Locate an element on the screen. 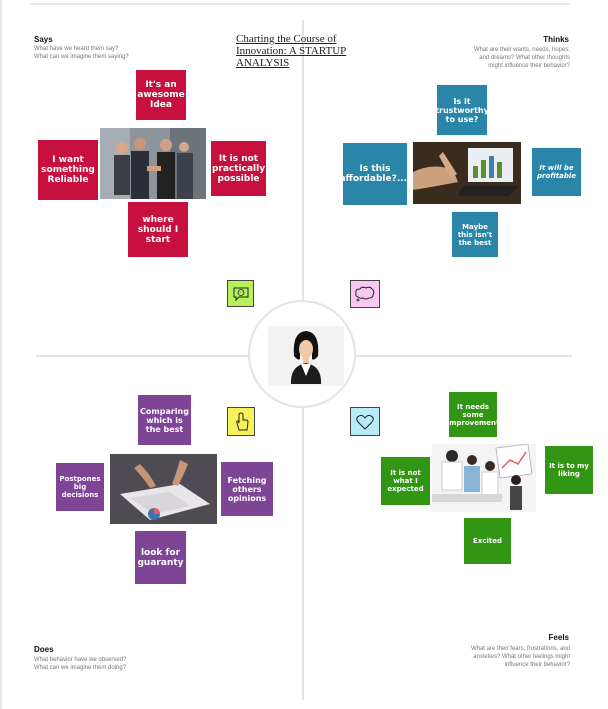 The width and height of the screenshot is (608, 709). does-note-guaranty: look for guaranty is located at coordinates (160, 557).